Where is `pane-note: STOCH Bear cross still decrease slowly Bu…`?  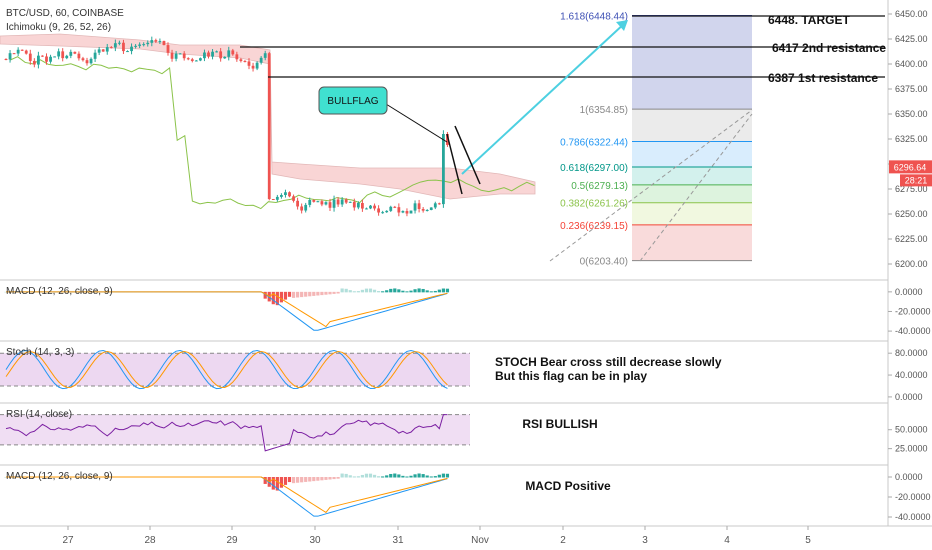 pane-note: STOCH Bear cross still decrease slowly Bu… is located at coordinates (608, 369).